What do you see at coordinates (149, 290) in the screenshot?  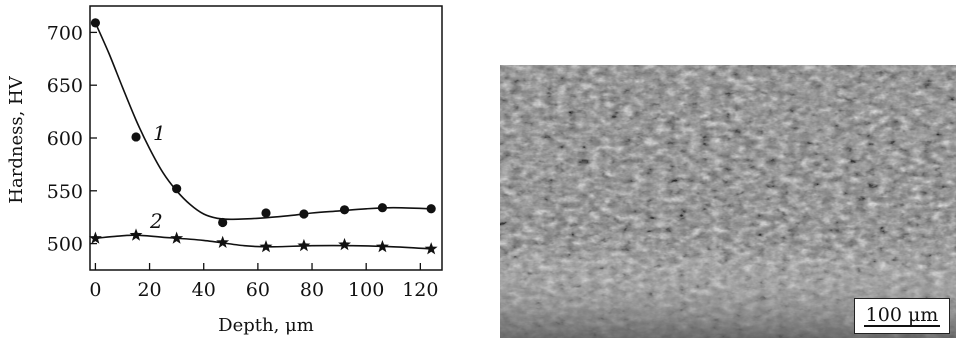 I see `x-tick-label: 20` at bounding box center [149, 290].